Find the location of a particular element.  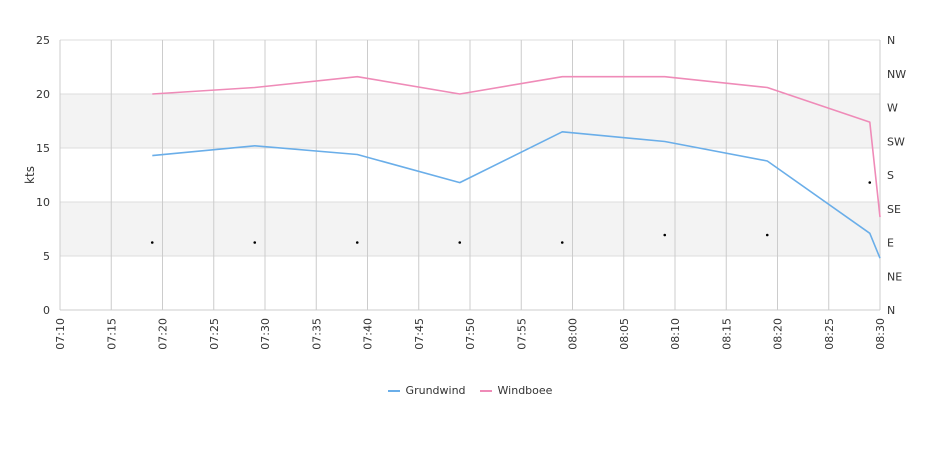

legend-swatch-grundwind is located at coordinates (393, 390).